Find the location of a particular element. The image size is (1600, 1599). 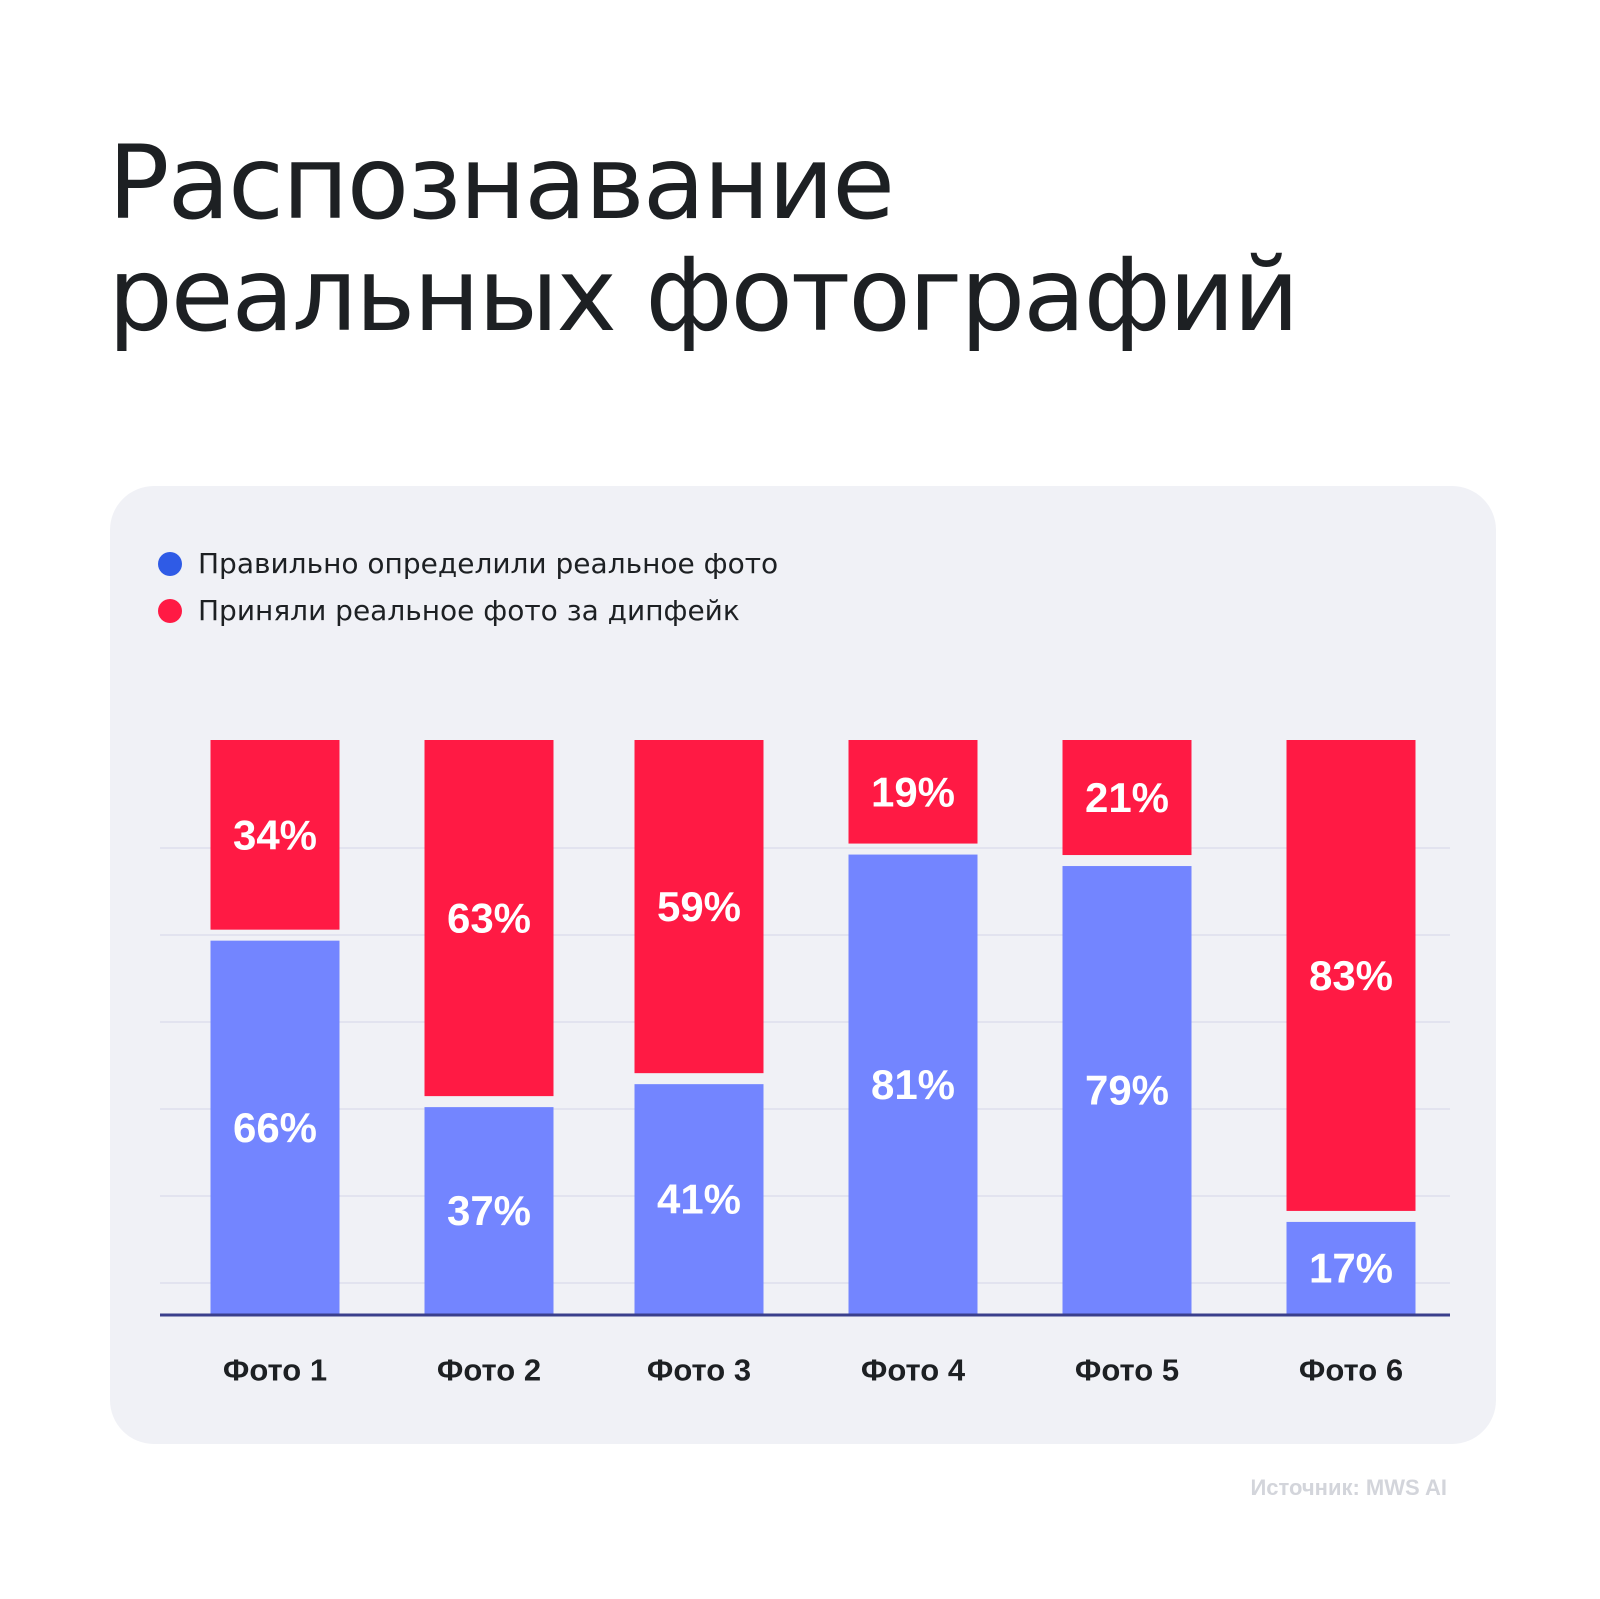

legend-label-correct: Правильно определили реальное фото is located at coordinates (488, 563).